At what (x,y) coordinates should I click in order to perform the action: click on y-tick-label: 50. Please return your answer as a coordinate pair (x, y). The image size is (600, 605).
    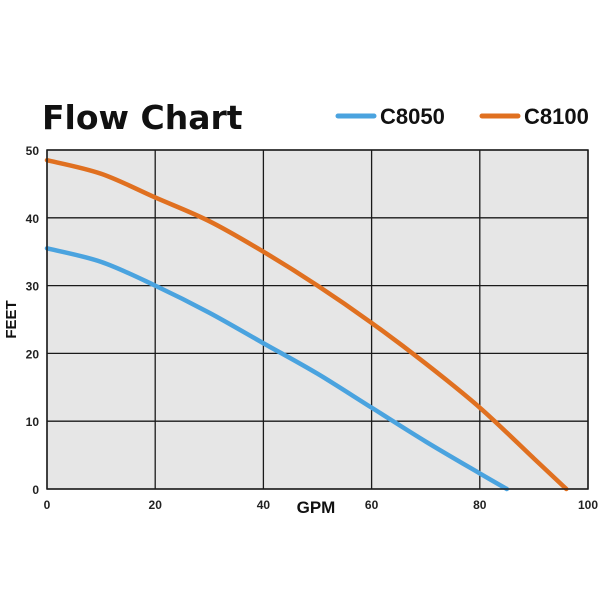
    Looking at the image, I should click on (33, 151).